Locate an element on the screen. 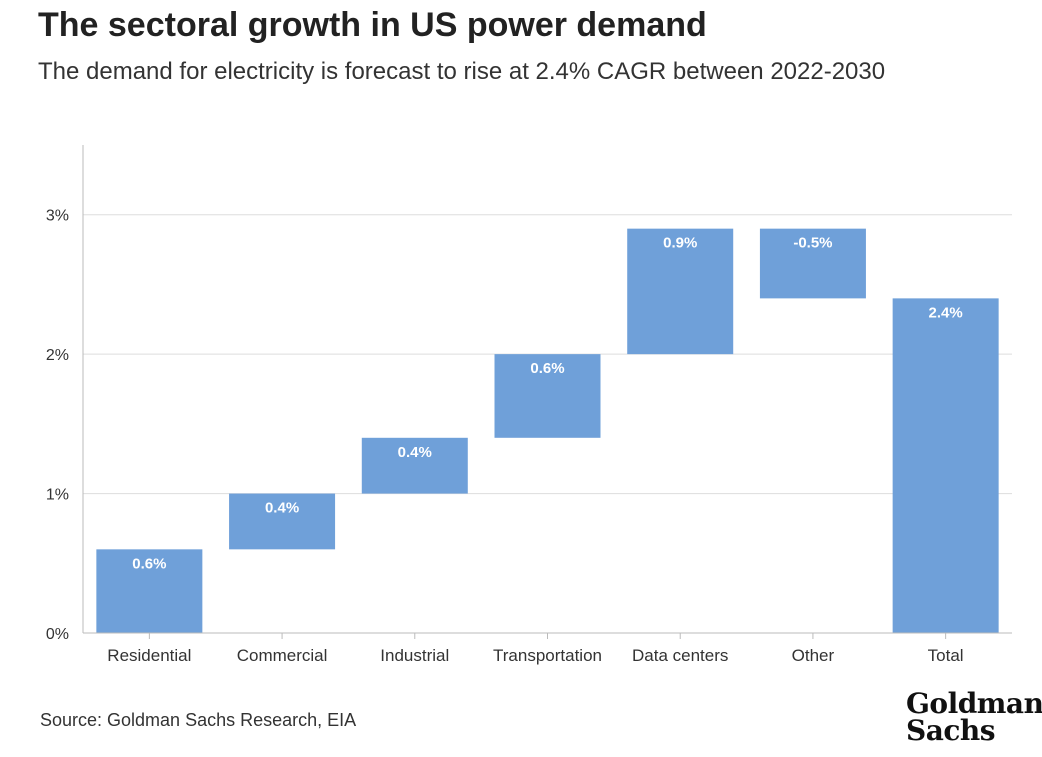 The height and width of the screenshot is (757, 1042). bar-other is located at coordinates (812, 263).